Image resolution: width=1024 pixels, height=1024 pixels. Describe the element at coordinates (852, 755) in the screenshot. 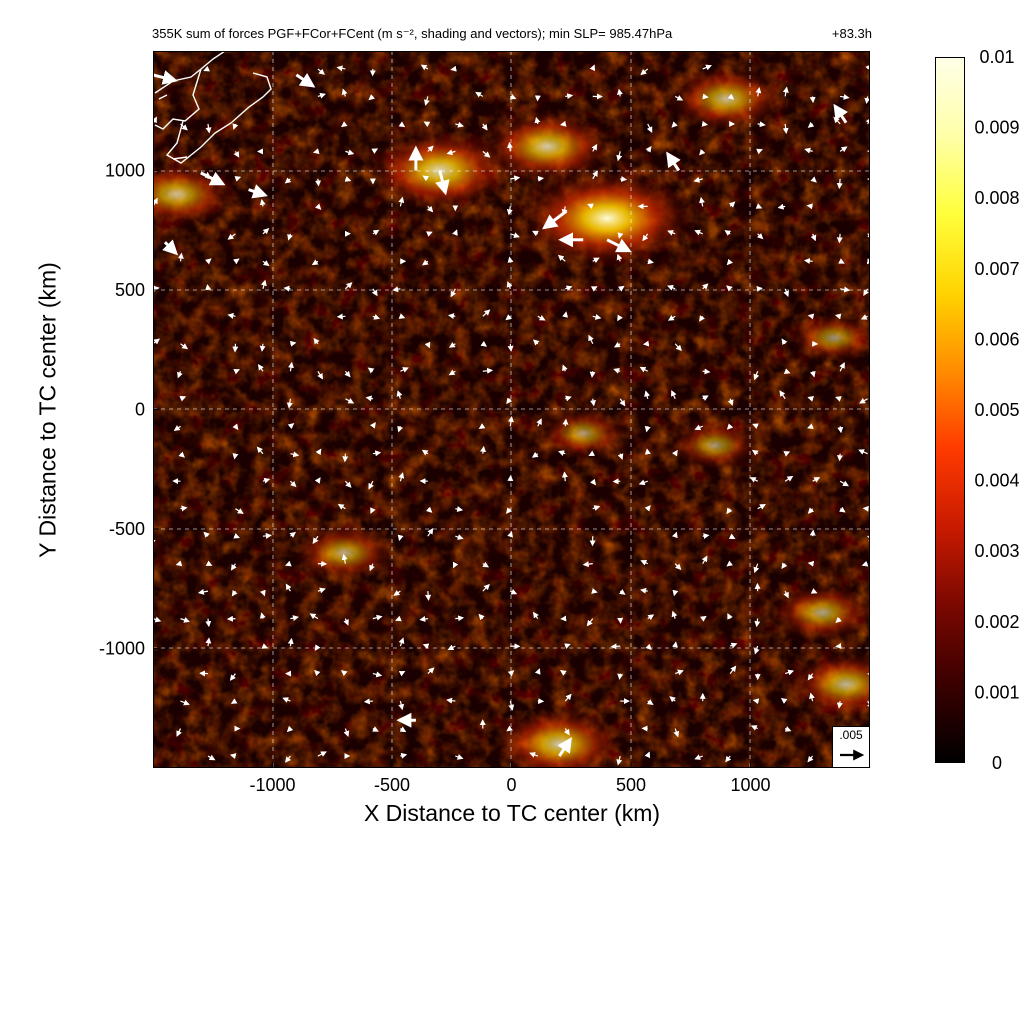

I see `reference-arrow-icon` at that location.